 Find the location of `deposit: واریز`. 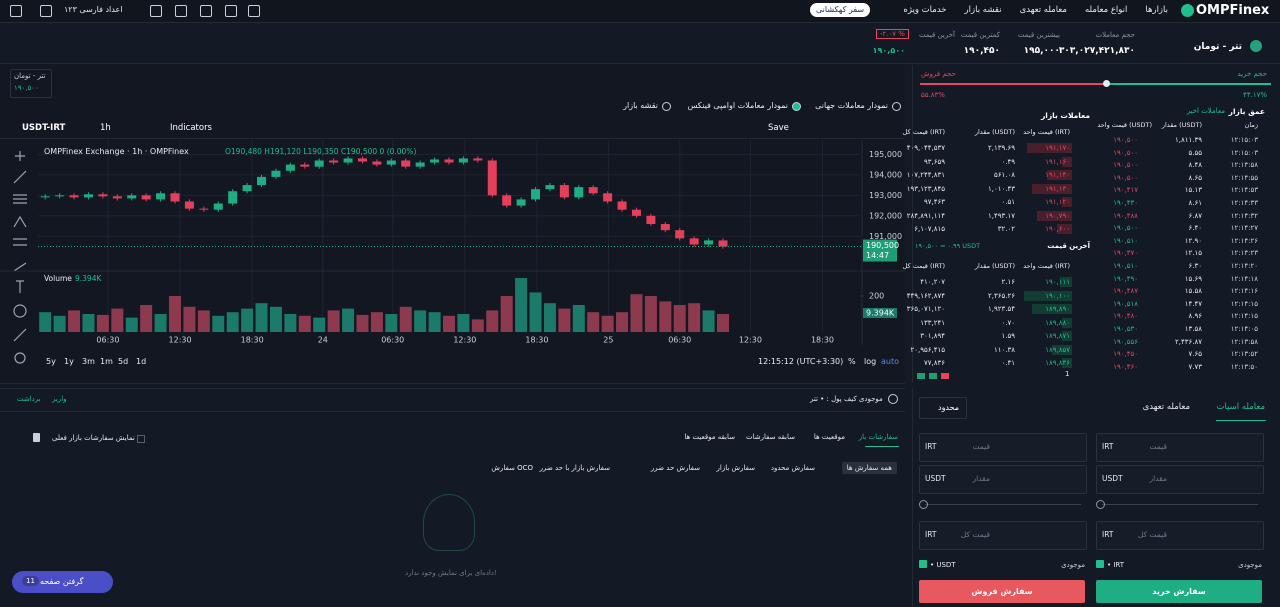

deposit: واریز is located at coordinates (59, 399).